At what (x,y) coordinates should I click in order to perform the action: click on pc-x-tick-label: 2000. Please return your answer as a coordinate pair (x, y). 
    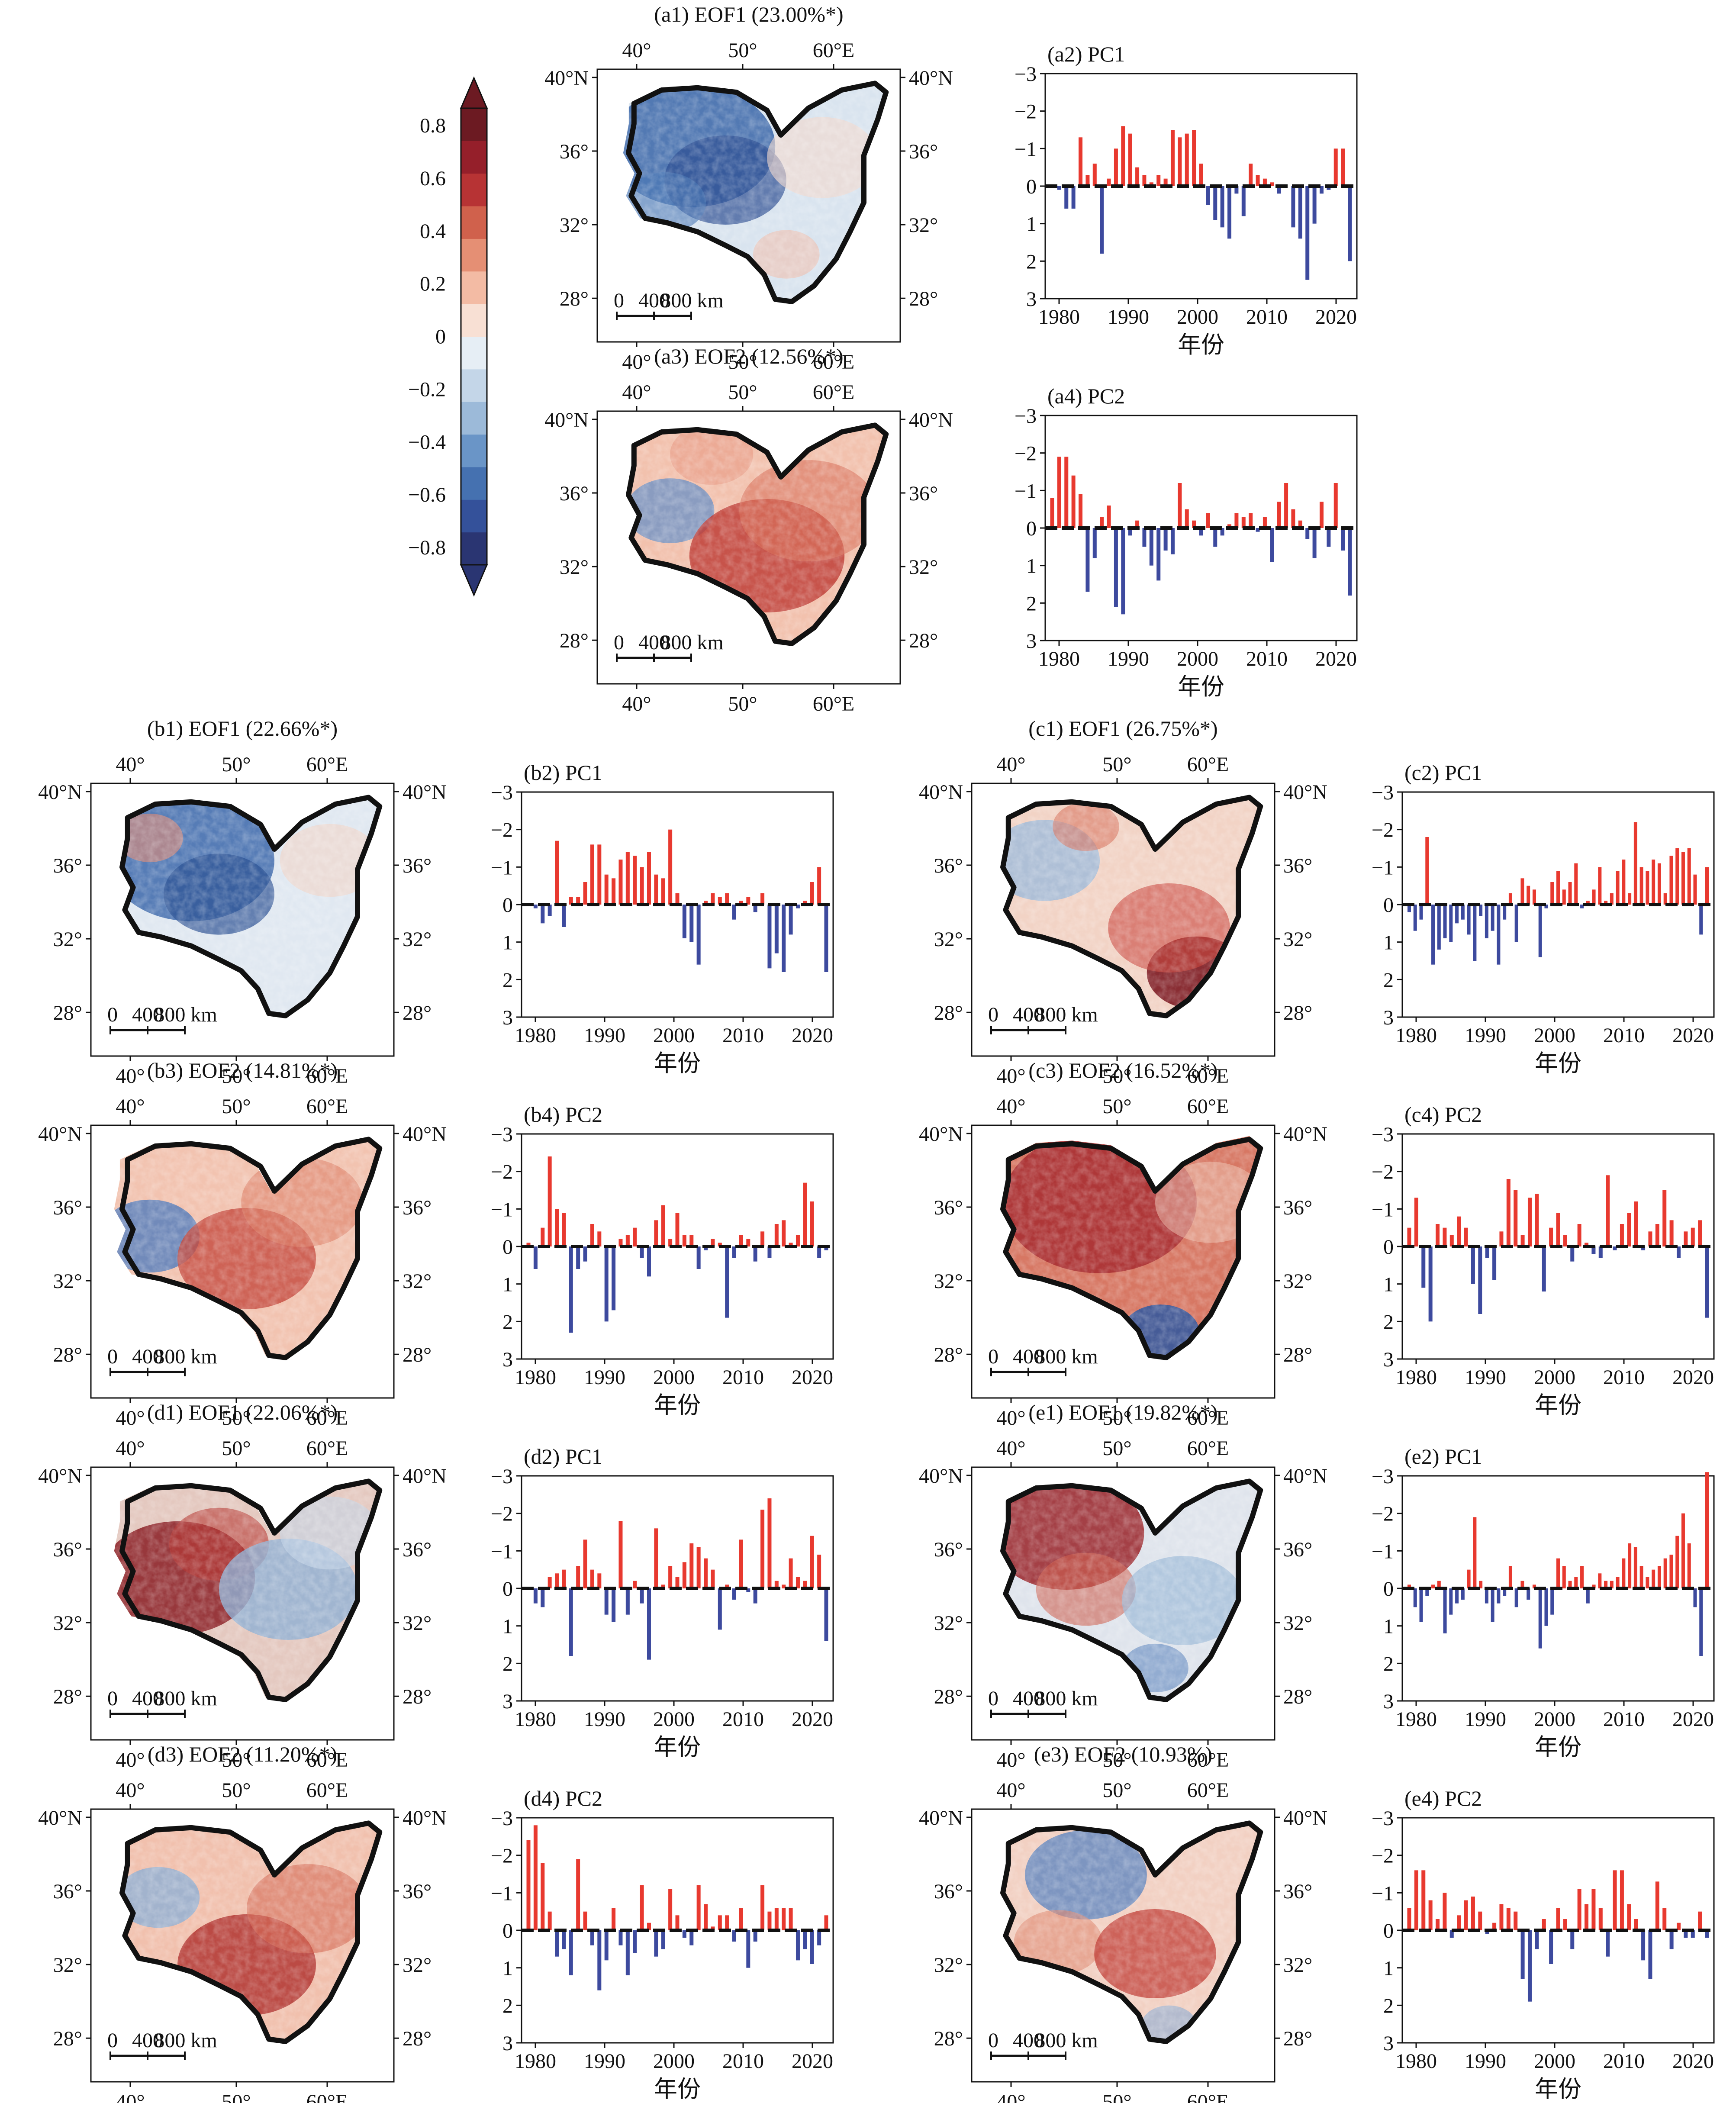
    Looking at the image, I should click on (1554, 1719).